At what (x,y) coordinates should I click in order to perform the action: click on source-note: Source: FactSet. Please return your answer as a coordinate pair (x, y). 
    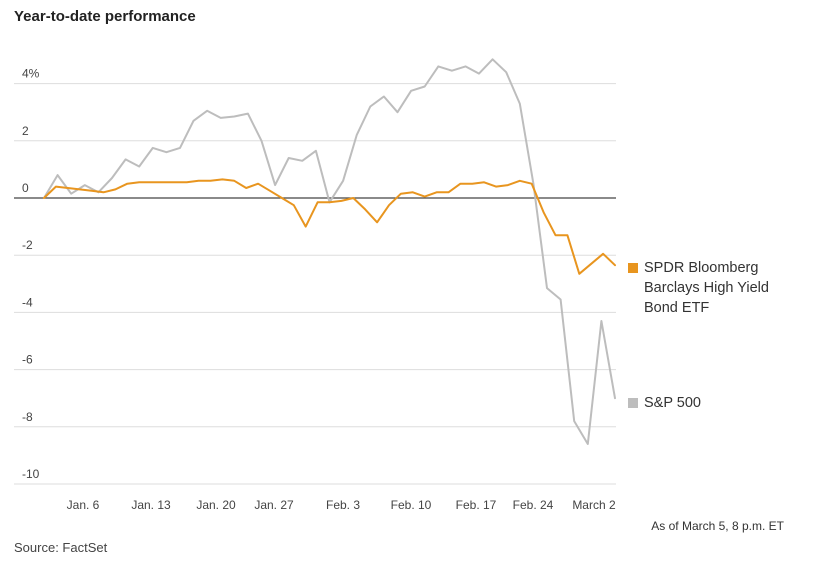
    Looking at the image, I should click on (61, 547).